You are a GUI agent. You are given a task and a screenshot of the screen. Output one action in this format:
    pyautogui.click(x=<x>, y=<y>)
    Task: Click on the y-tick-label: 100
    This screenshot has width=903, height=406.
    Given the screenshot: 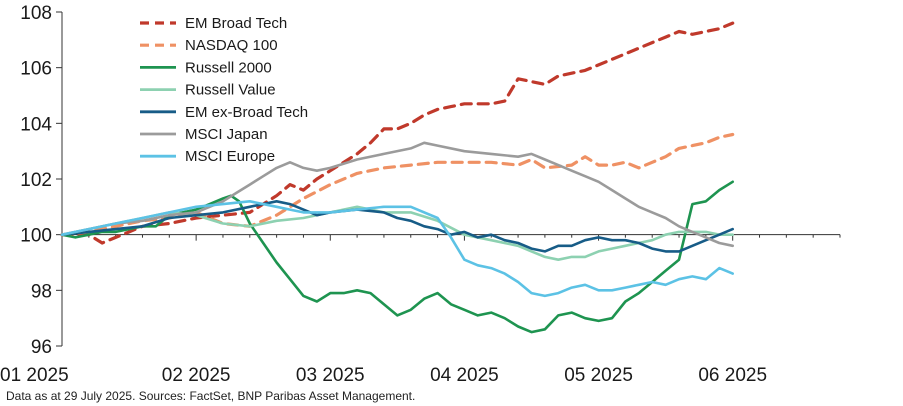 What is the action you would take?
    pyautogui.click(x=36, y=236)
    